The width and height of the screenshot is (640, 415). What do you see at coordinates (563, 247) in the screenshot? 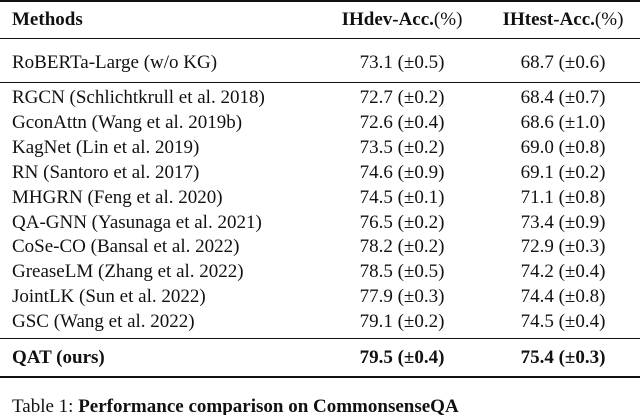
I see `test-cell: 72.9 (±0.3)` at bounding box center [563, 247].